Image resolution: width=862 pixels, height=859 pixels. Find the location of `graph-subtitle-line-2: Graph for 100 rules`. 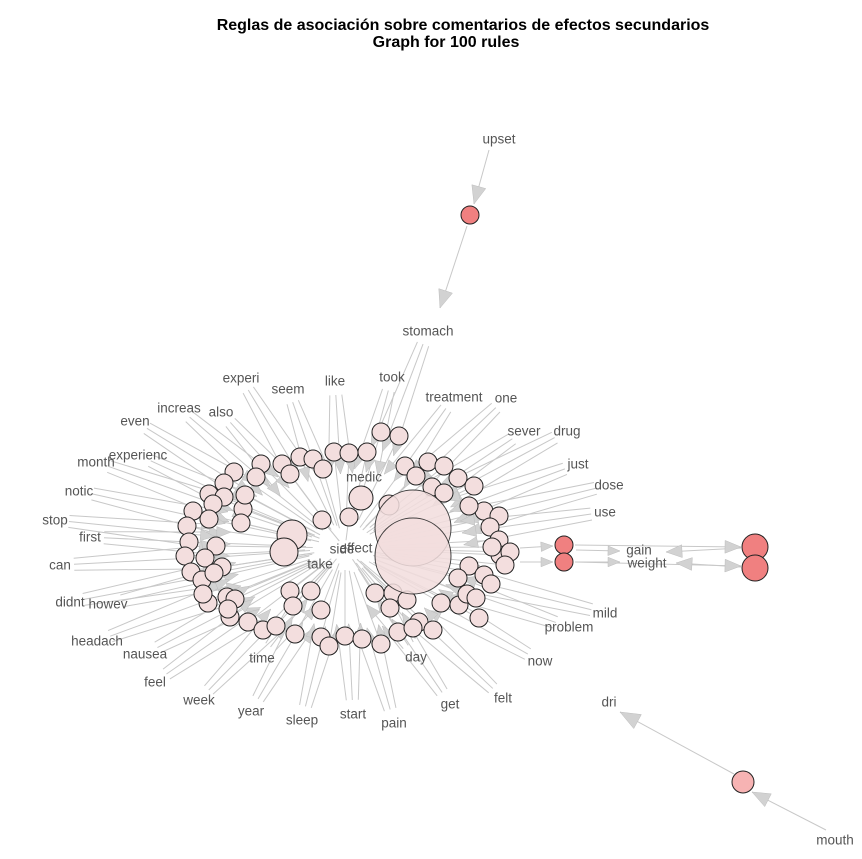

graph-subtitle-line-2: Graph for 100 rules is located at coordinates (446, 42).